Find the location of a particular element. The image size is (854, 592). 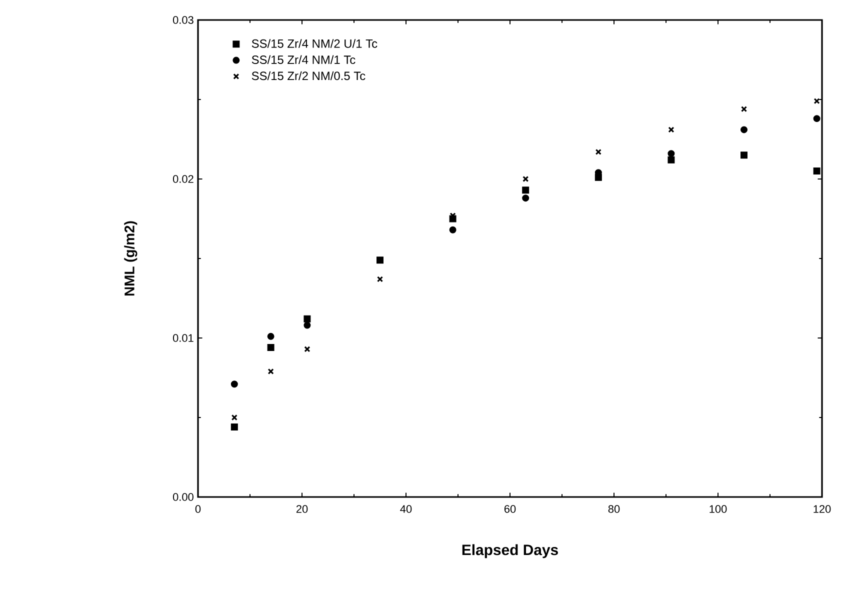

x-tick-label: 100 is located at coordinates (718, 509).